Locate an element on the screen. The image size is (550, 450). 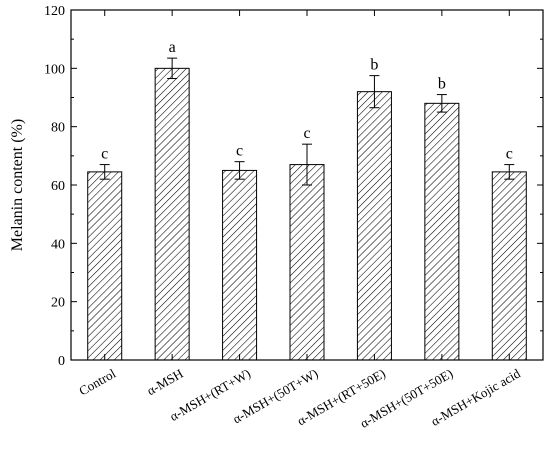
y-tick-label: 80 is located at coordinates (58, 128).